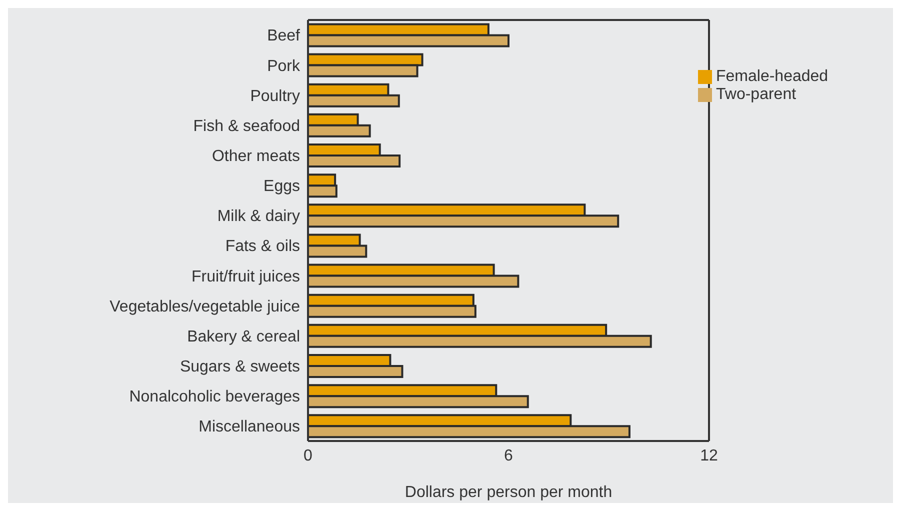  I want to click on y-tick-label: Milk & dairy, so click(258, 217).